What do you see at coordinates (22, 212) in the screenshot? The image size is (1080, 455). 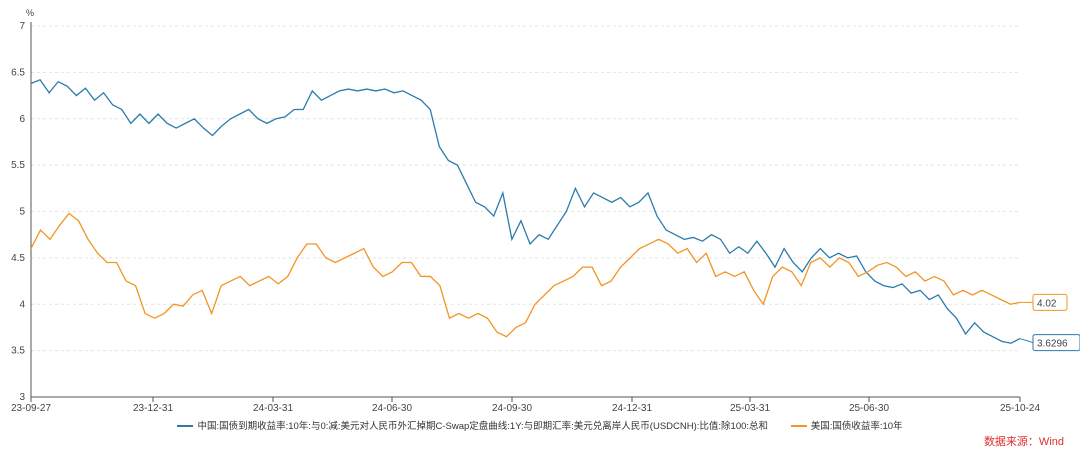 I see `y-tick-label: 5` at bounding box center [22, 212].